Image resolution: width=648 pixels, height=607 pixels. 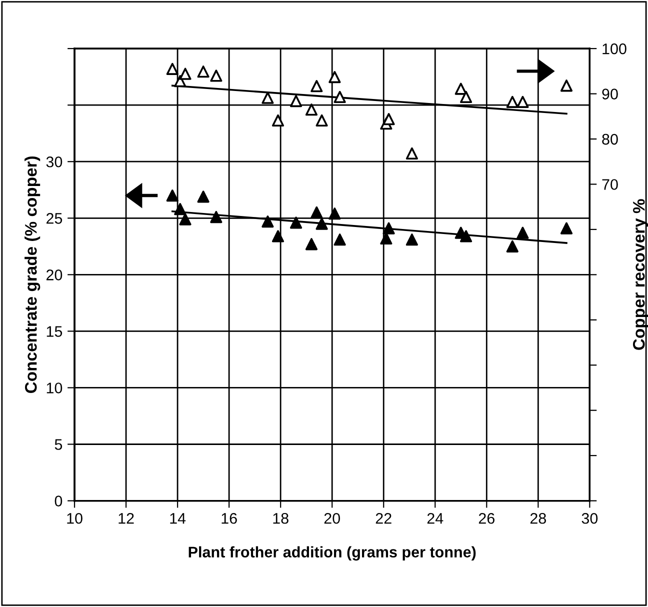 What do you see at coordinates (54, 218) in the screenshot?
I see `y-tick-label: 25` at bounding box center [54, 218].